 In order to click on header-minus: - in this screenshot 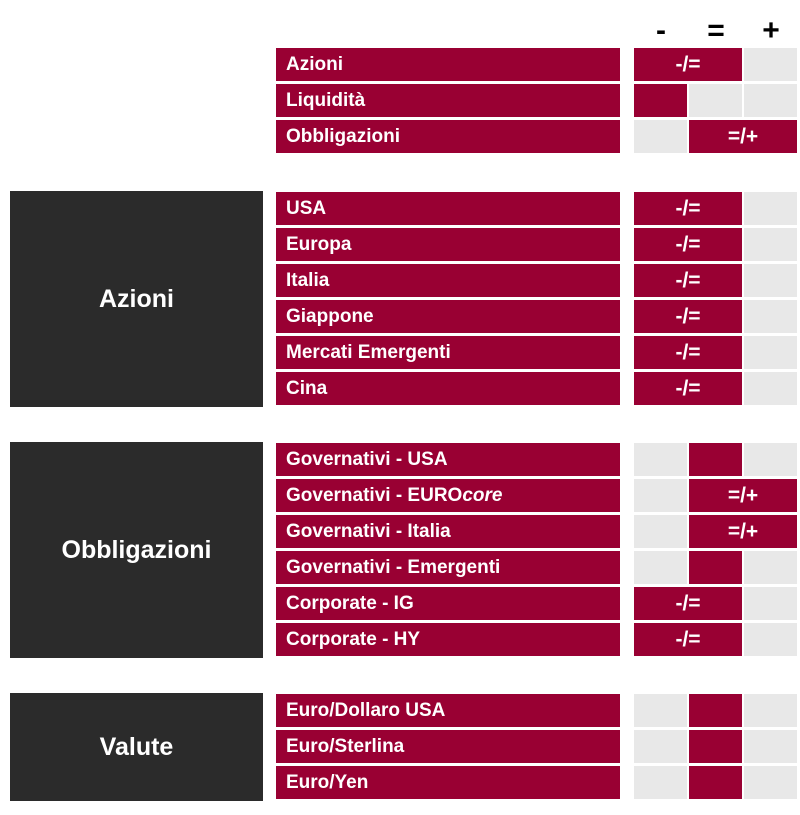, I will do `click(661, 30)`.